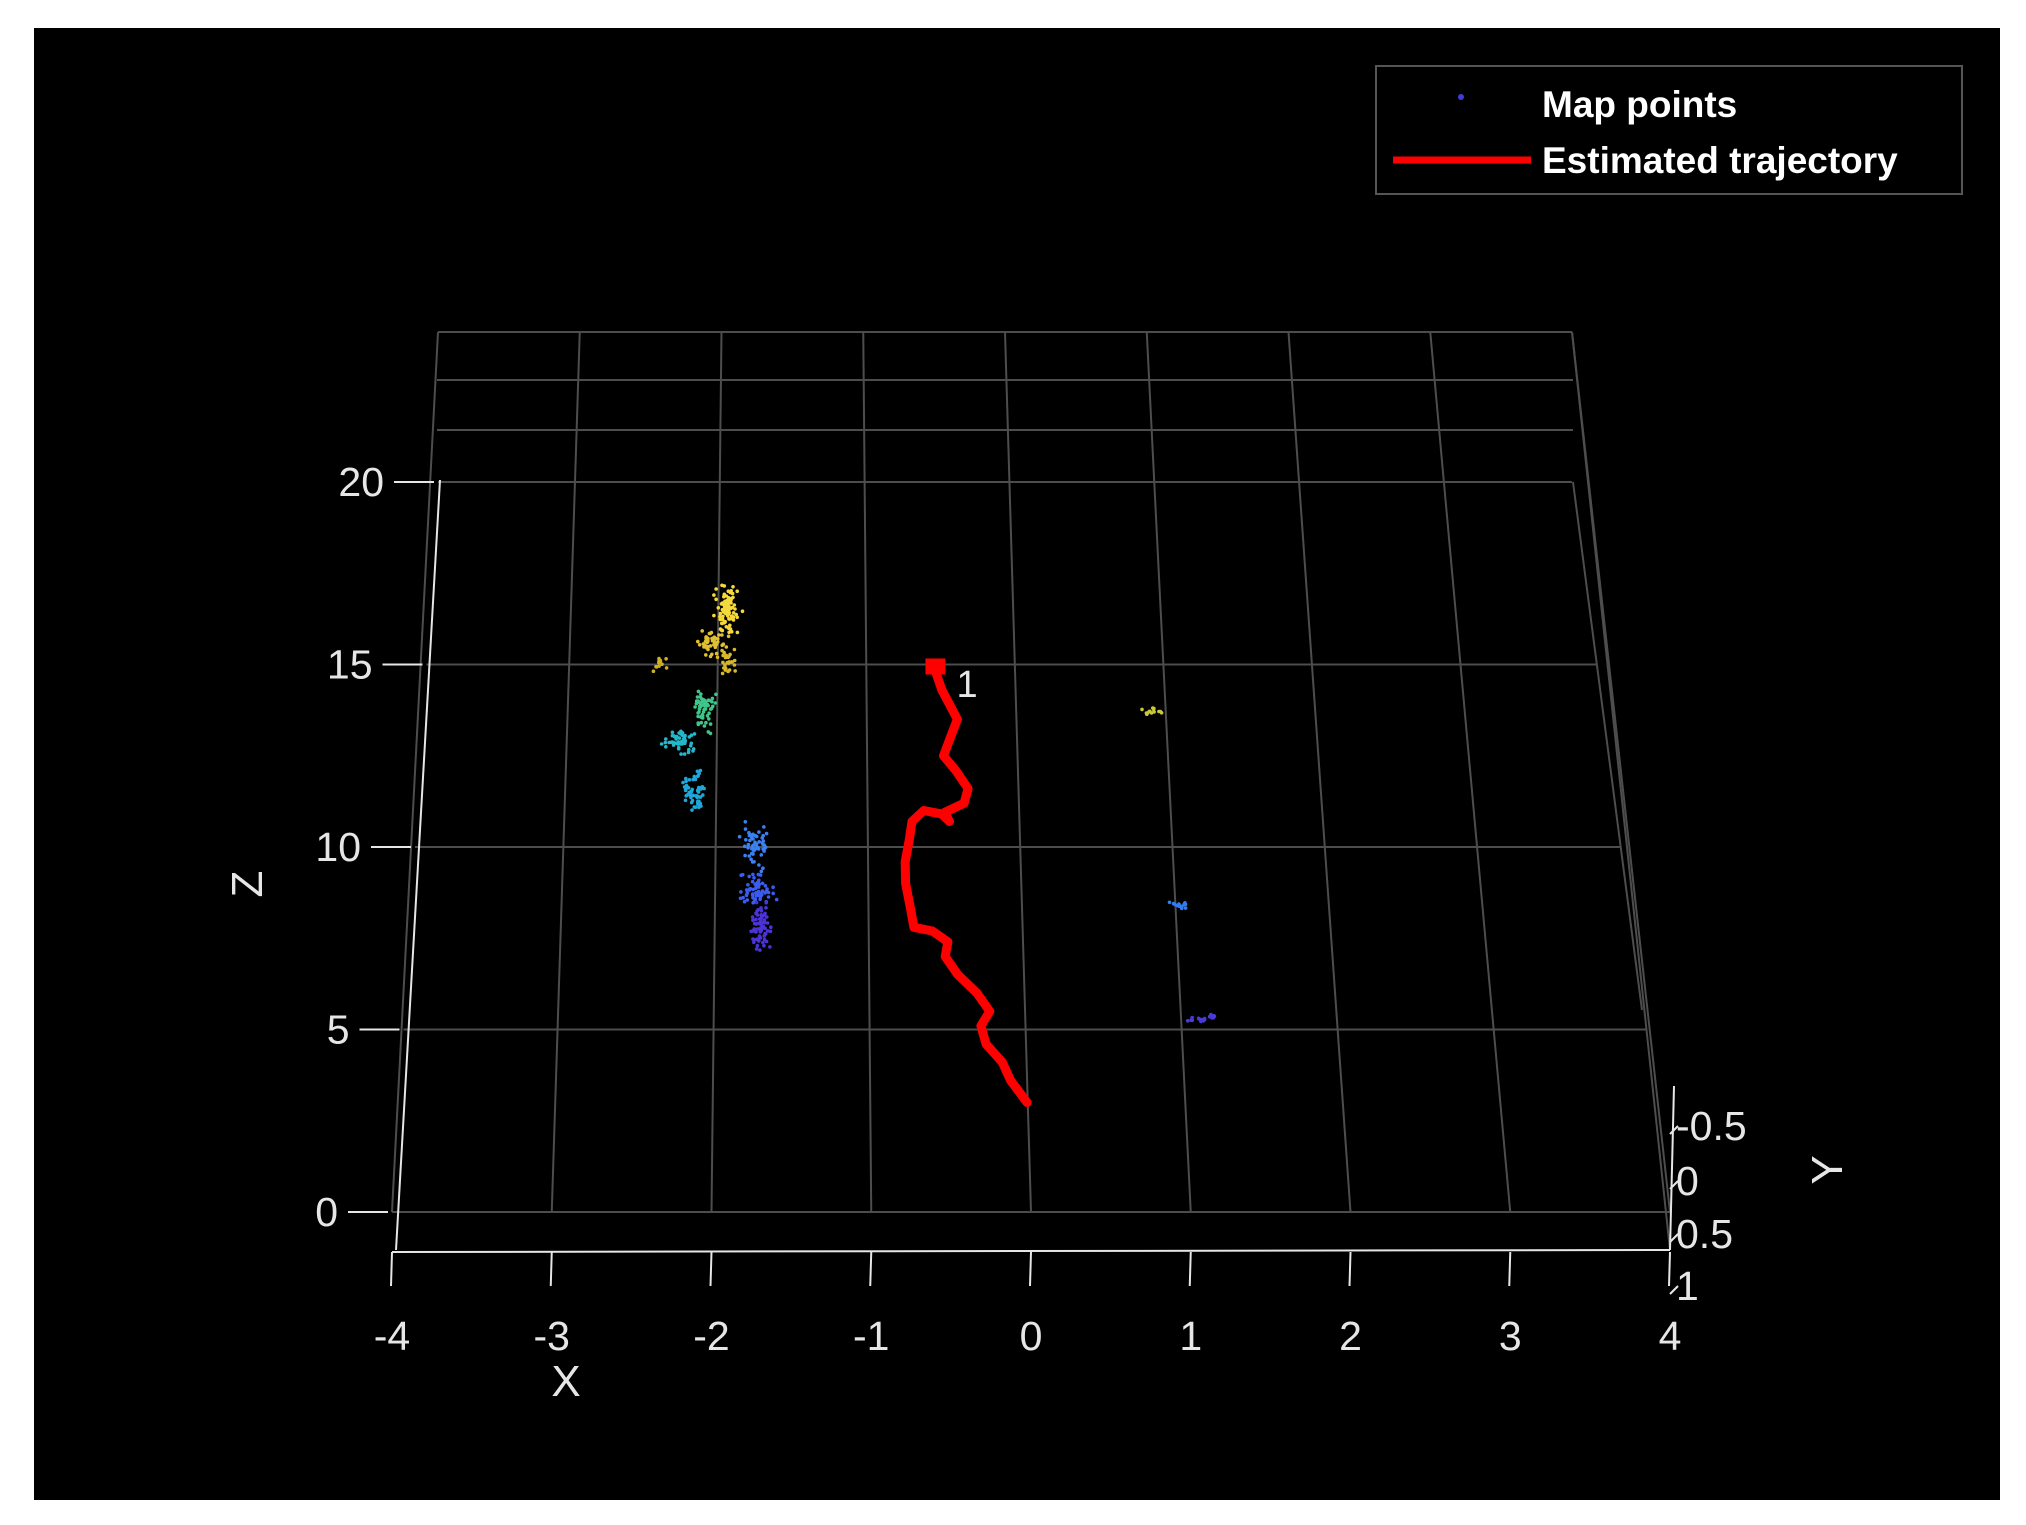 This screenshot has height=1525, width=2026. I want to click on y-tick-label: 0, so click(1687, 1181).